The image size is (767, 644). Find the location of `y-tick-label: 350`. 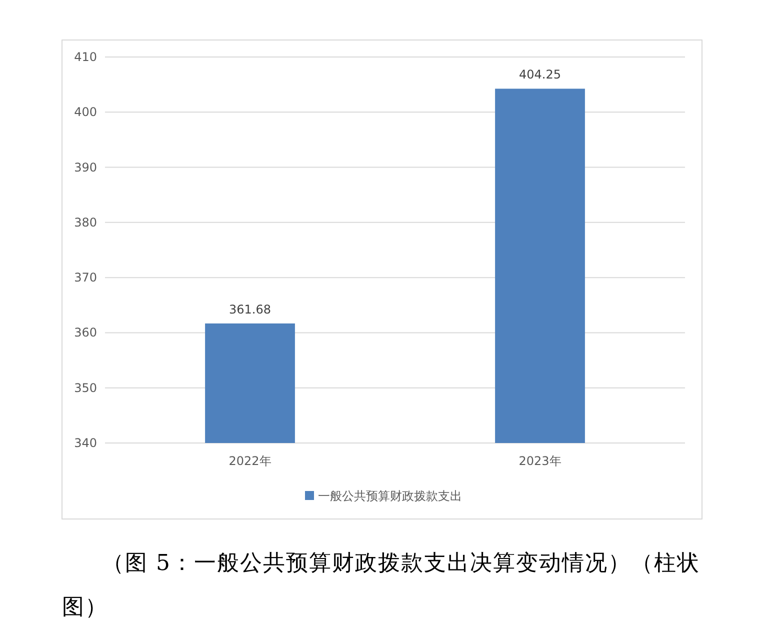

y-tick-label: 350 is located at coordinates (85, 387).